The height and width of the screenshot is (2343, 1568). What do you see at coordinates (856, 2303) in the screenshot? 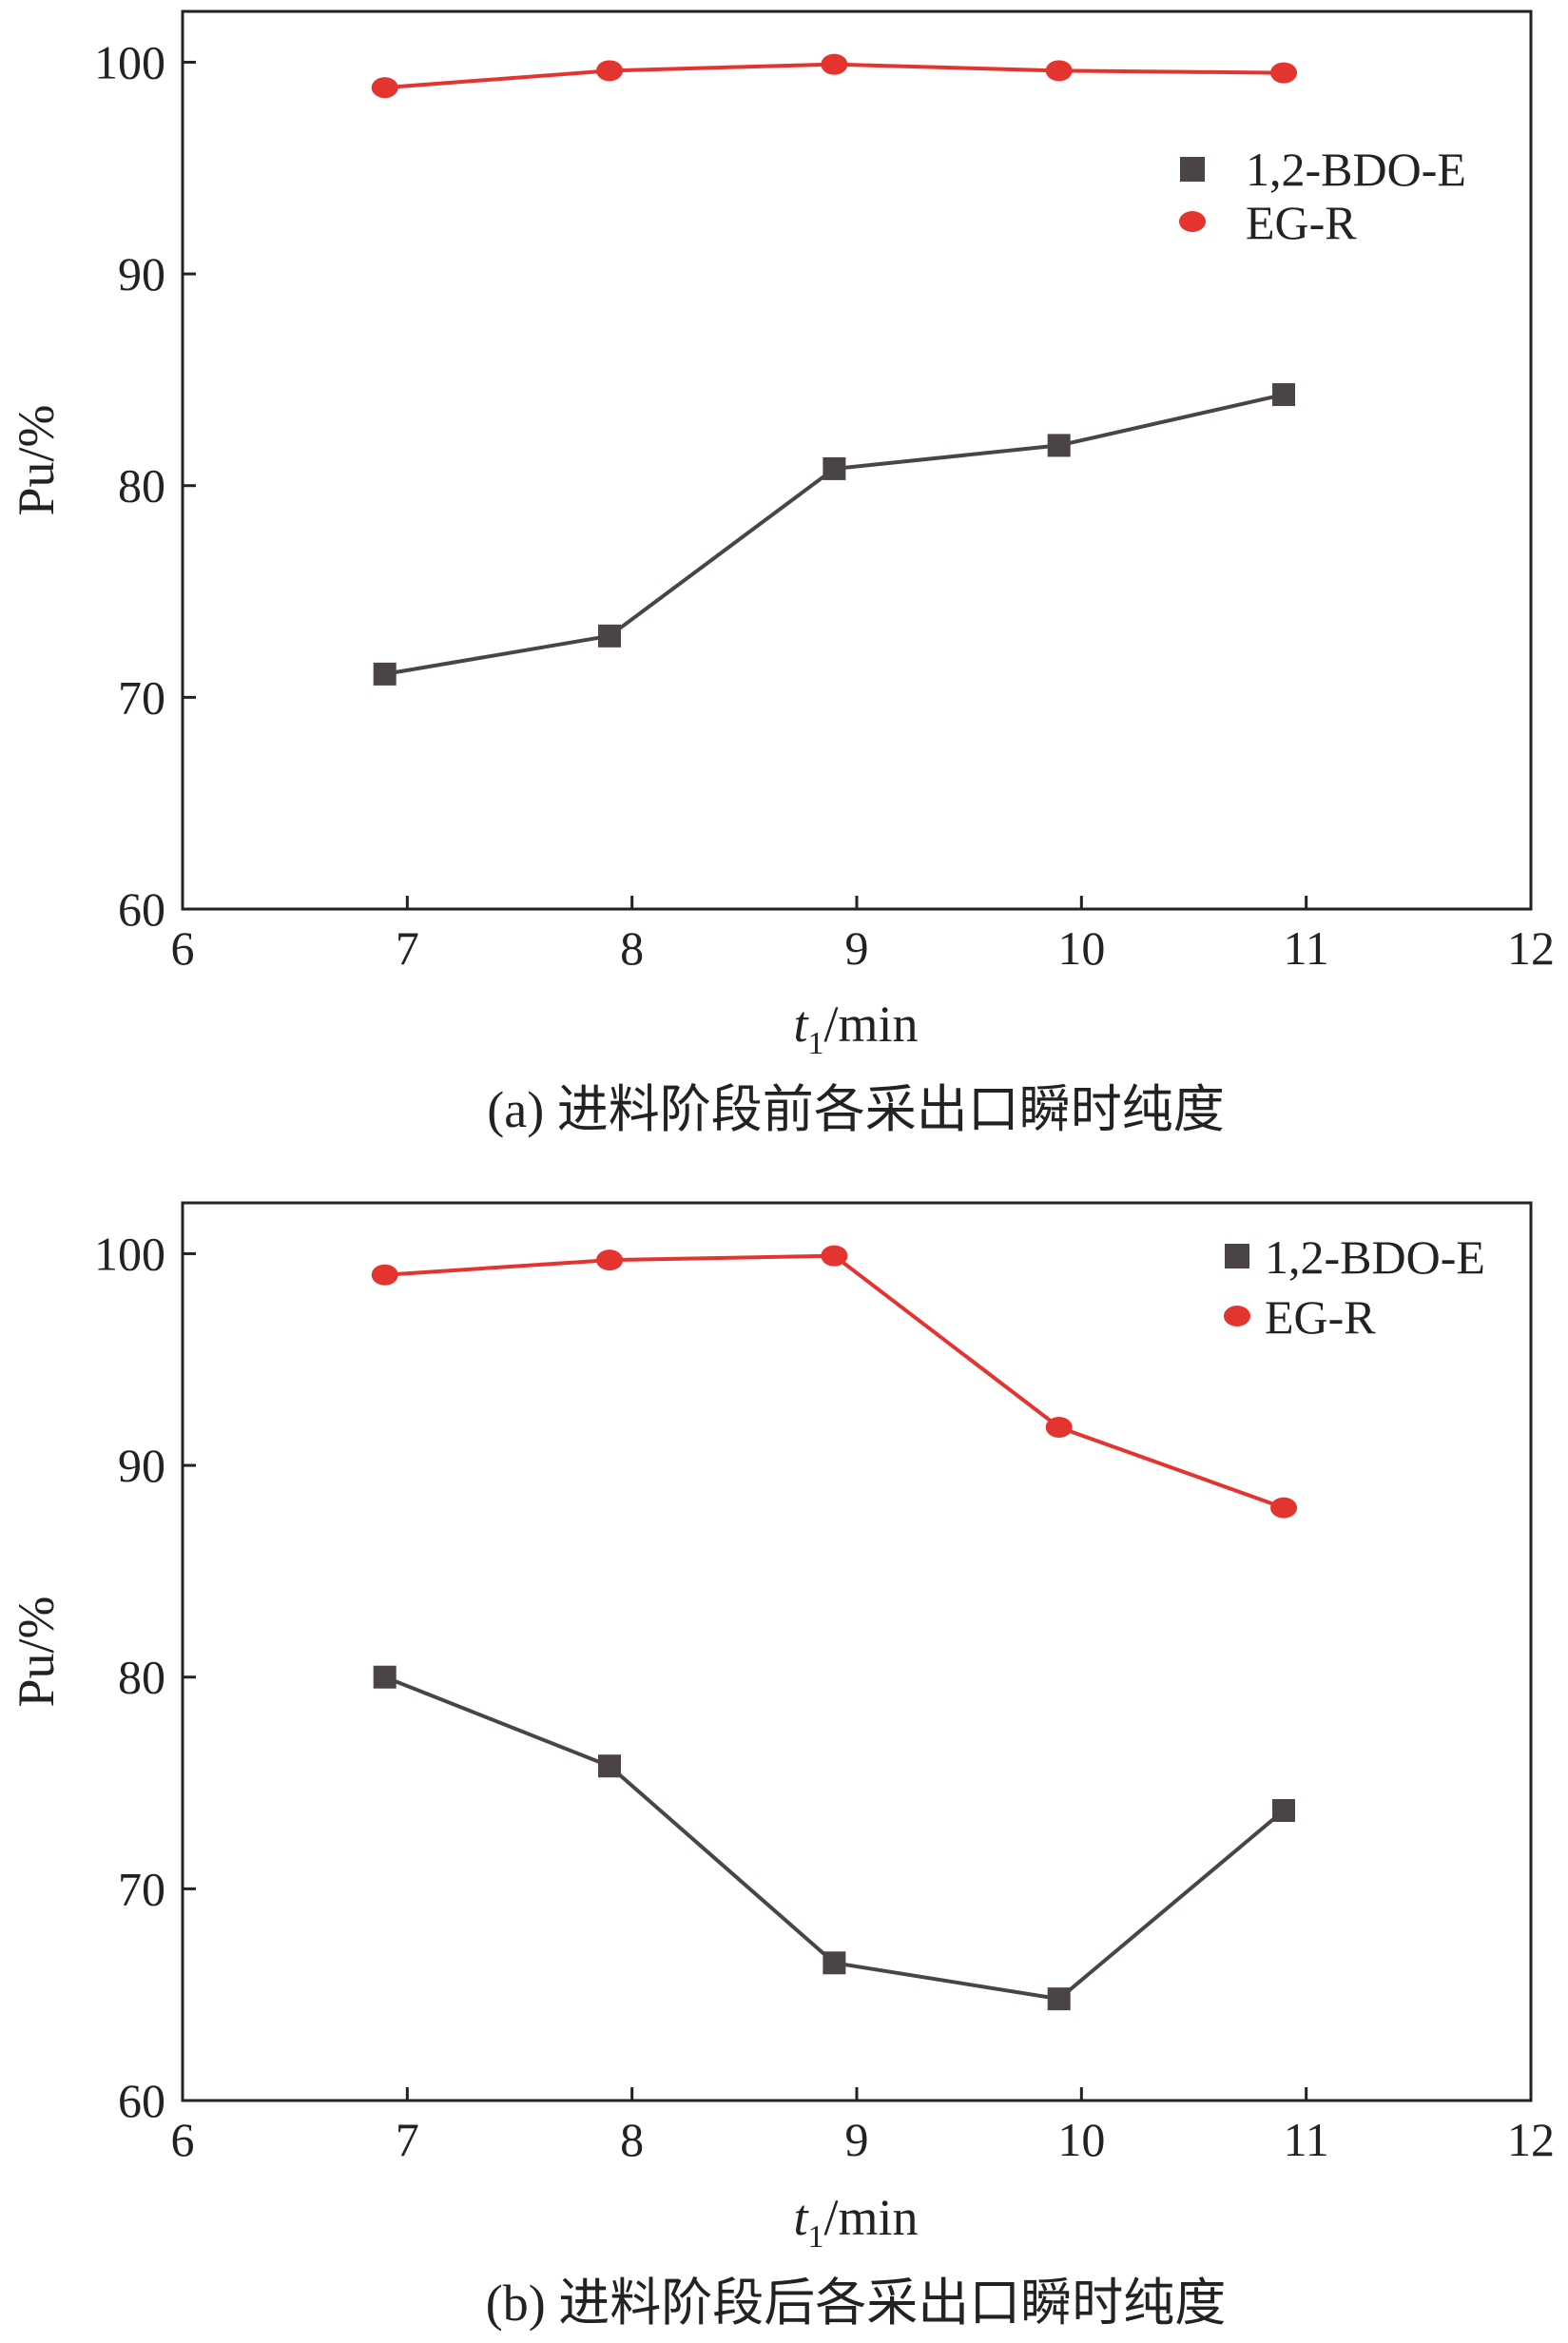
I see `caption: (b) 进料阶段后各采出口瞬时纯度` at bounding box center [856, 2303].